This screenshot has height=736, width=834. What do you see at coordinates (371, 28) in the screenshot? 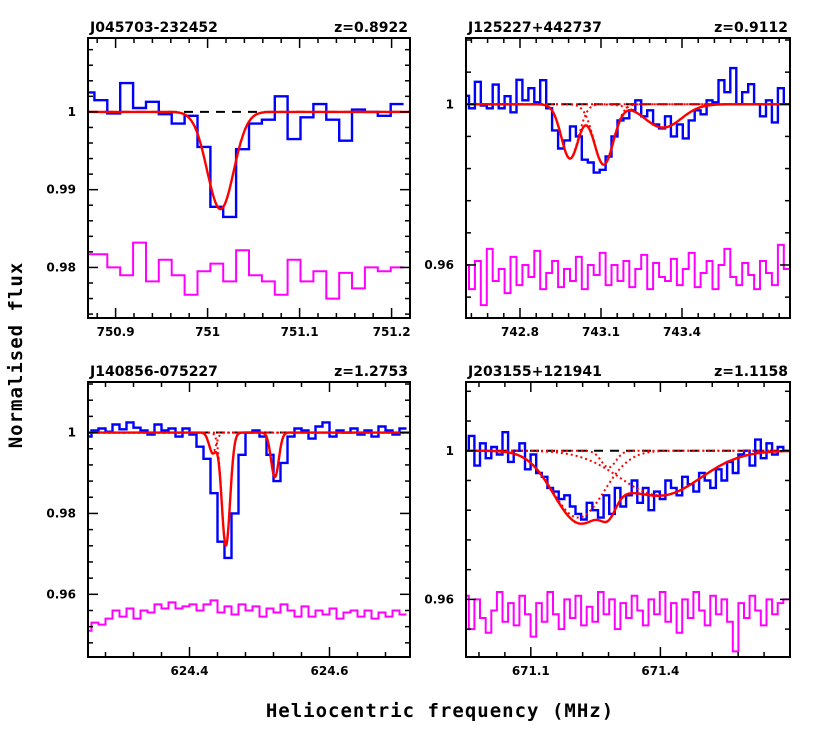
I see `panel-redshift: z=0.8922` at bounding box center [371, 28].